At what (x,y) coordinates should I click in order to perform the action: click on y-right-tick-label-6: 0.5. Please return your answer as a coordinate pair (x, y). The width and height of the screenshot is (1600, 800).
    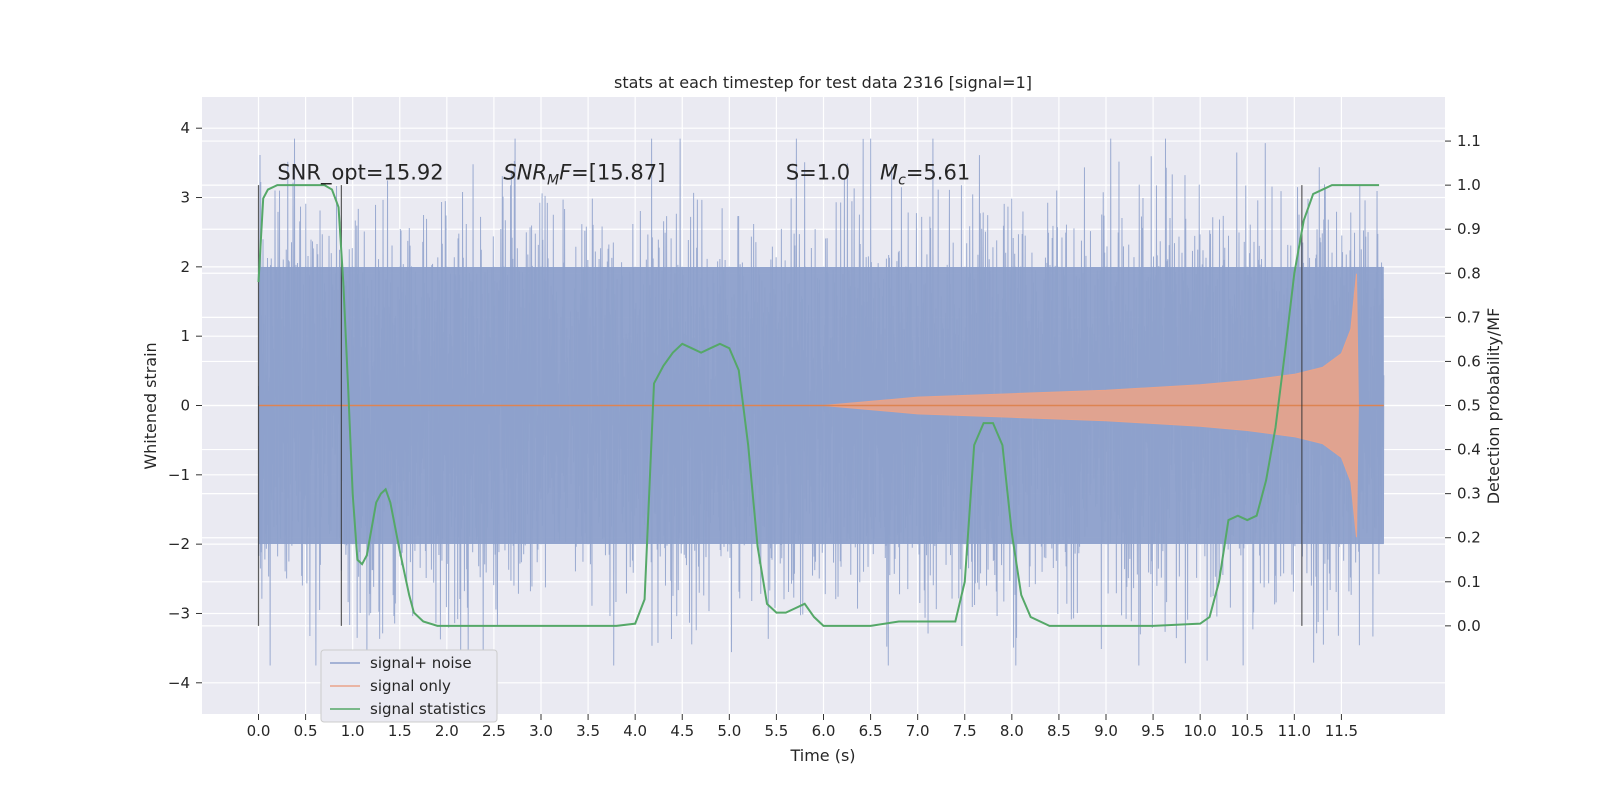
    Looking at the image, I should click on (1469, 406).